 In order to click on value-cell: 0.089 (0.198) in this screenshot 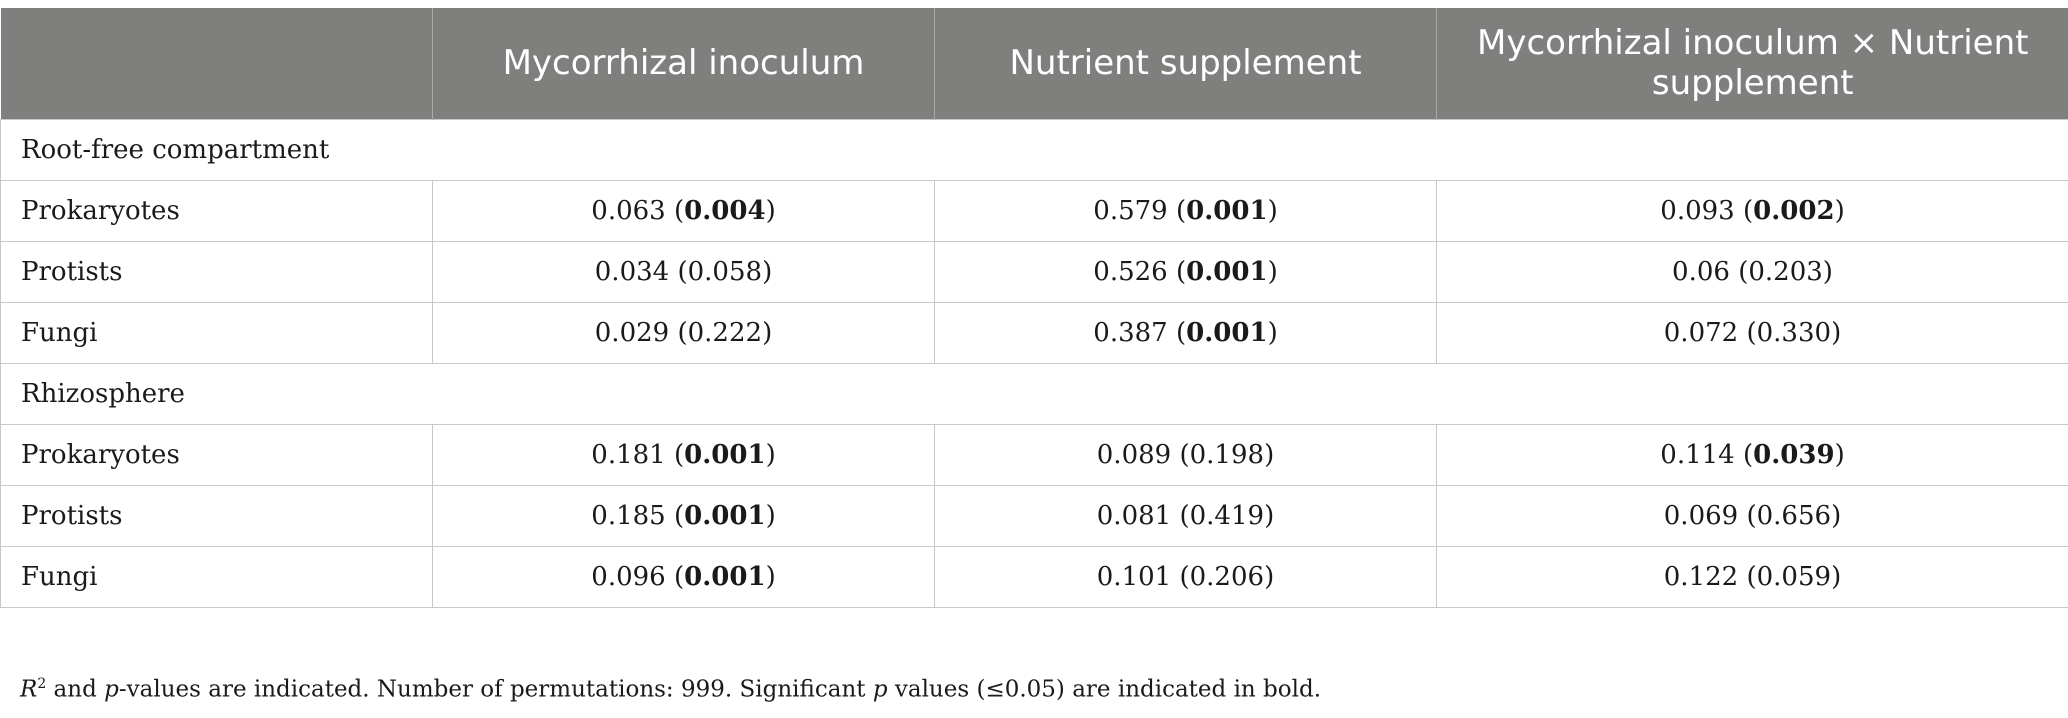, I will do `click(1185, 454)`.